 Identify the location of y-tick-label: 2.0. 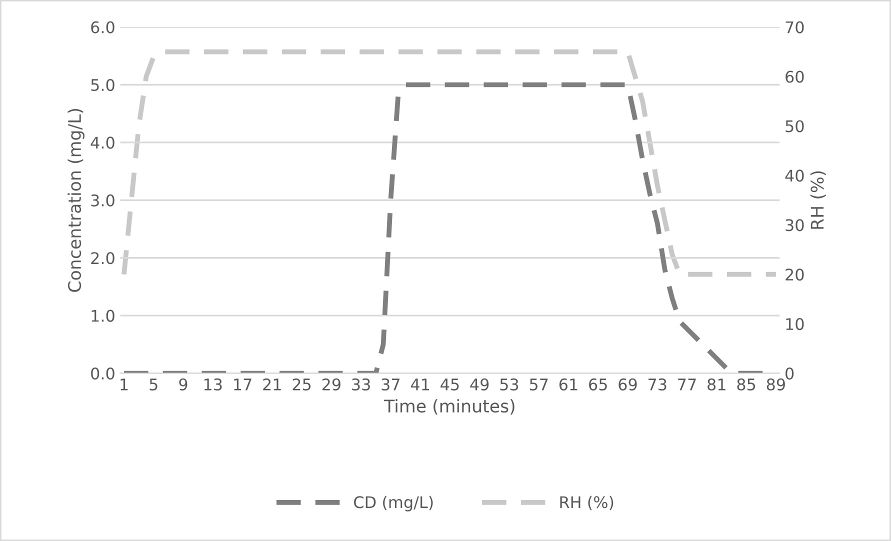
(102, 258).